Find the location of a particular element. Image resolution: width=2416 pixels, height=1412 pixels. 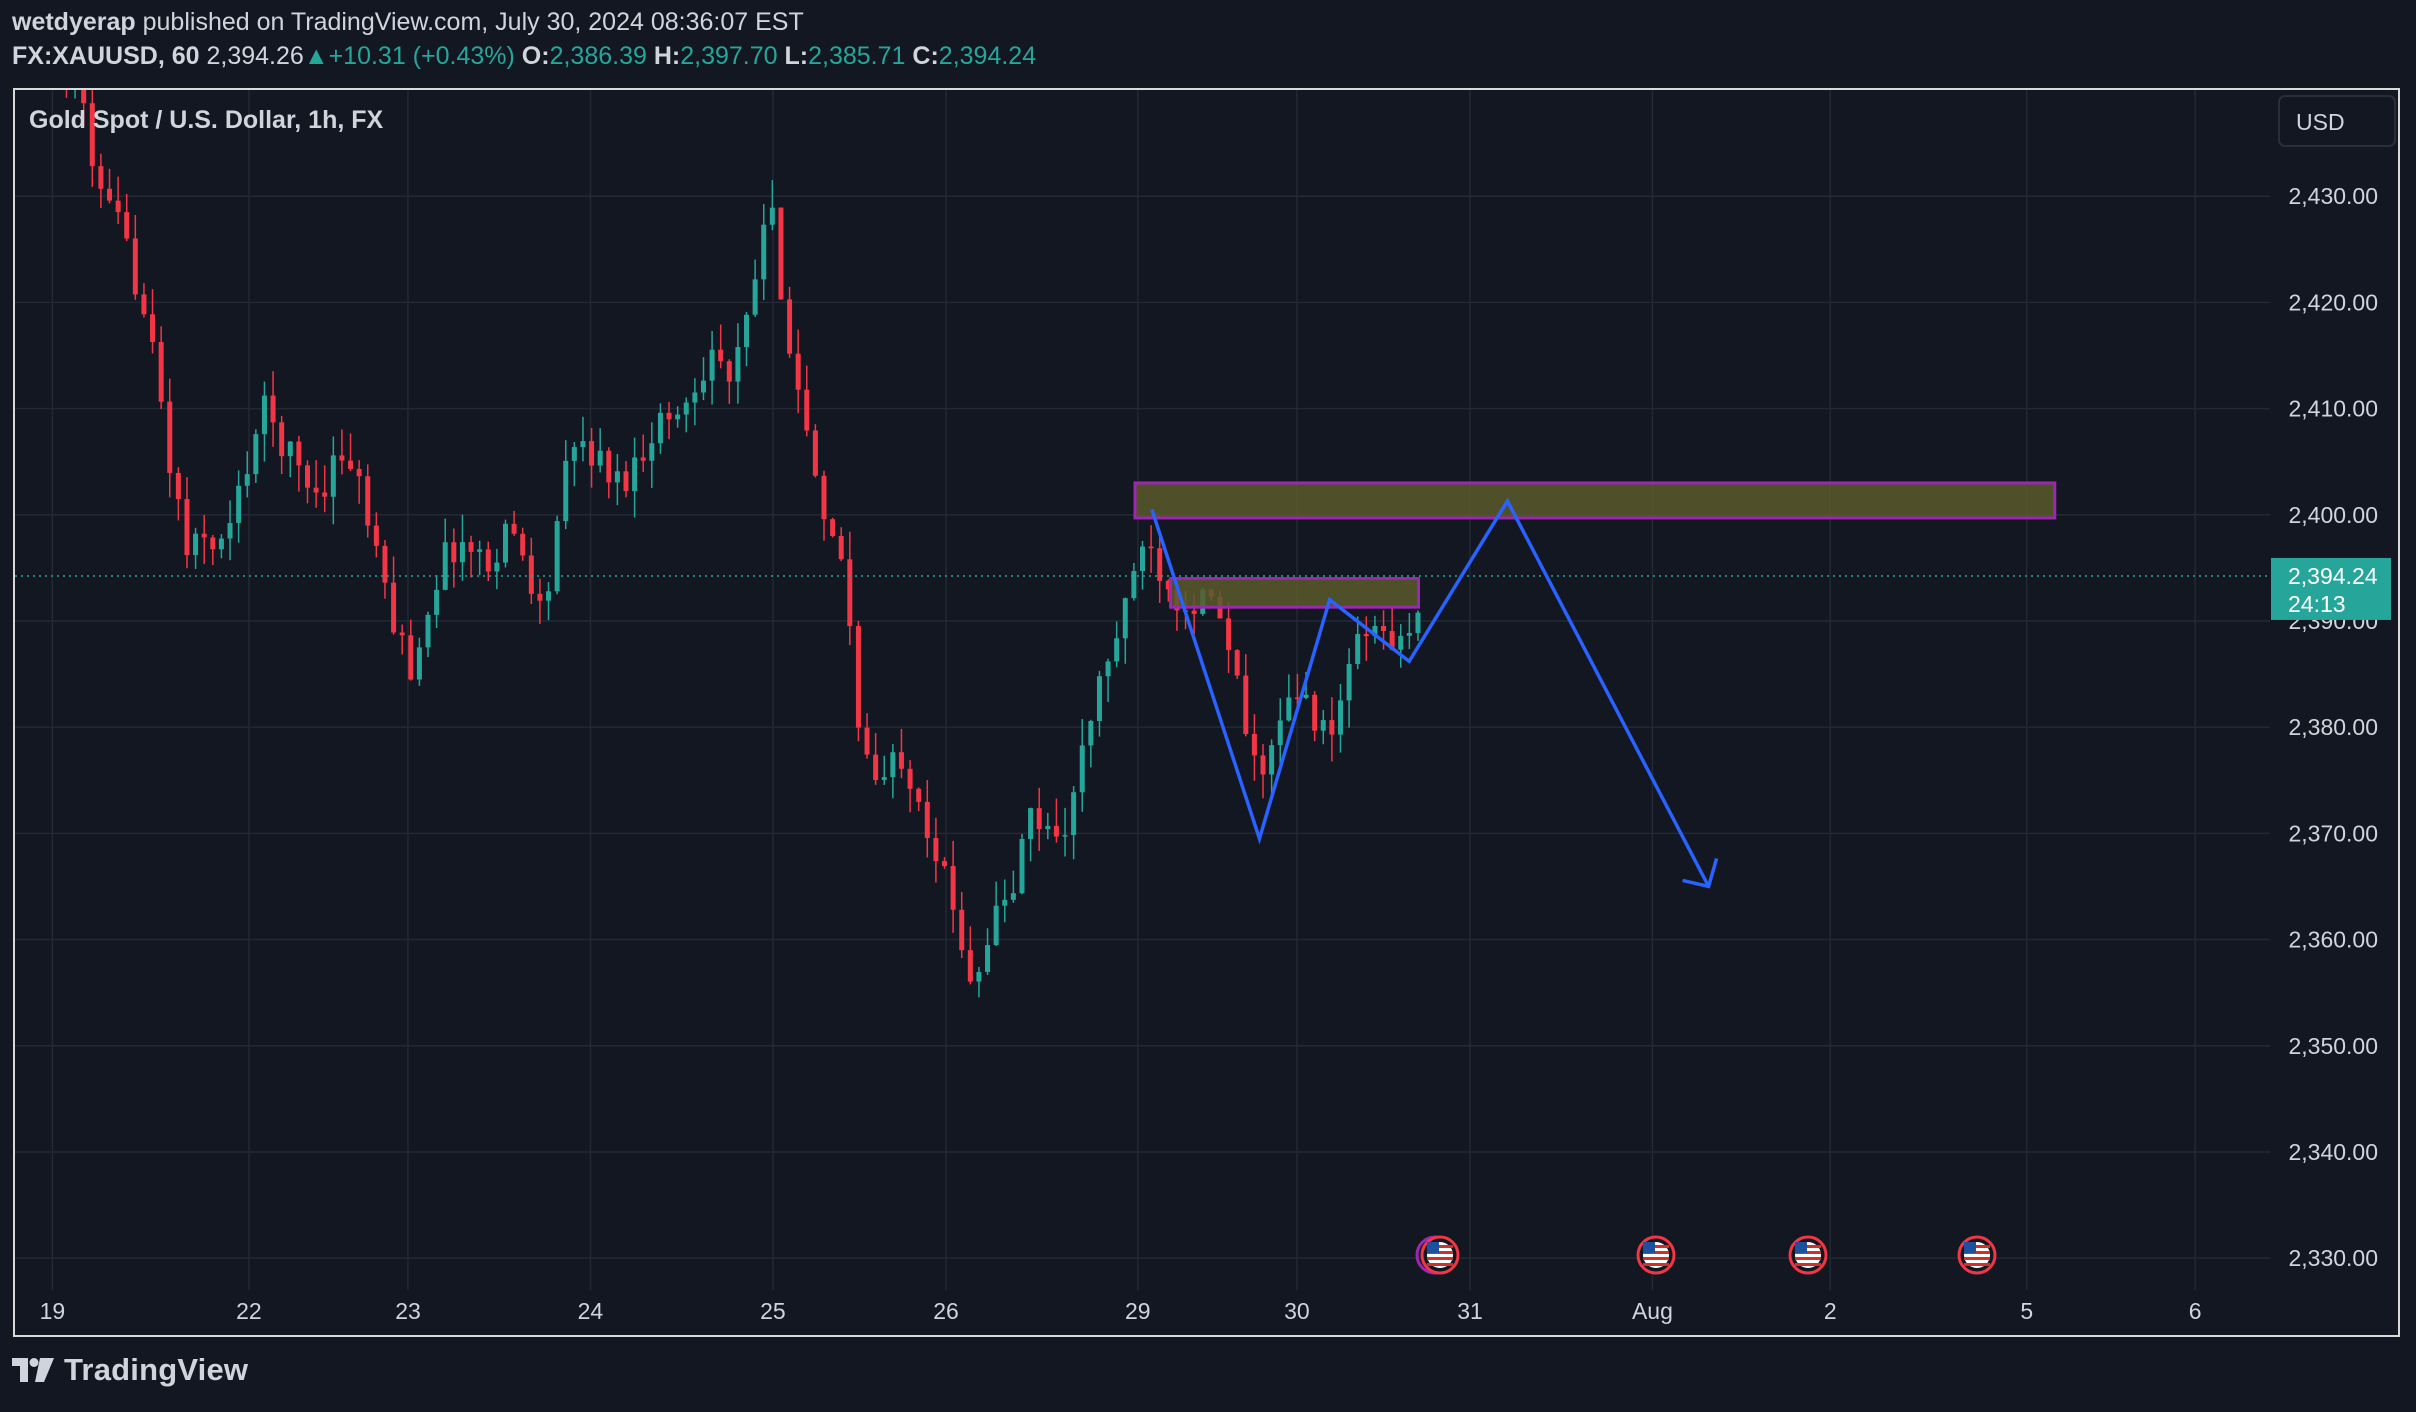

x-tick-label: Aug is located at coordinates (1652, 1311).